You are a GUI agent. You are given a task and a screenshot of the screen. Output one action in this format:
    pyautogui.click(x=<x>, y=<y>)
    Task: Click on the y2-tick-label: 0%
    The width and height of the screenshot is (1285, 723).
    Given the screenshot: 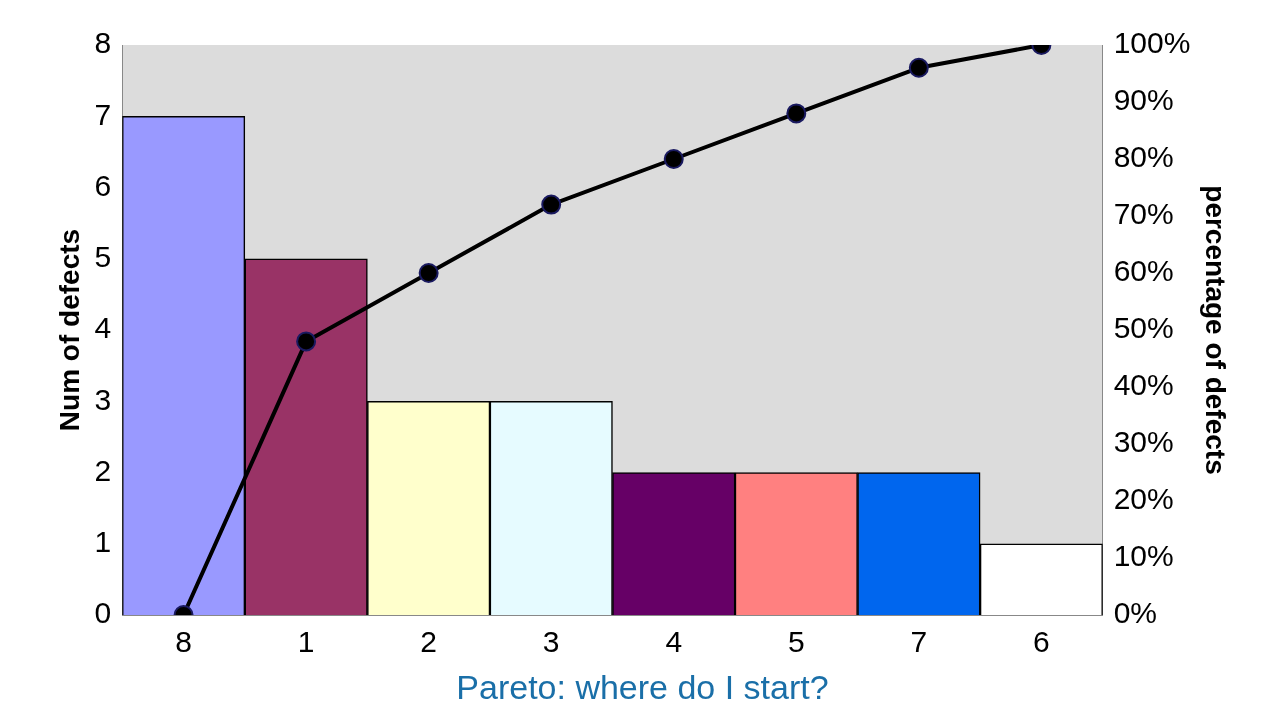 What is the action you would take?
    pyautogui.click(x=1135, y=613)
    